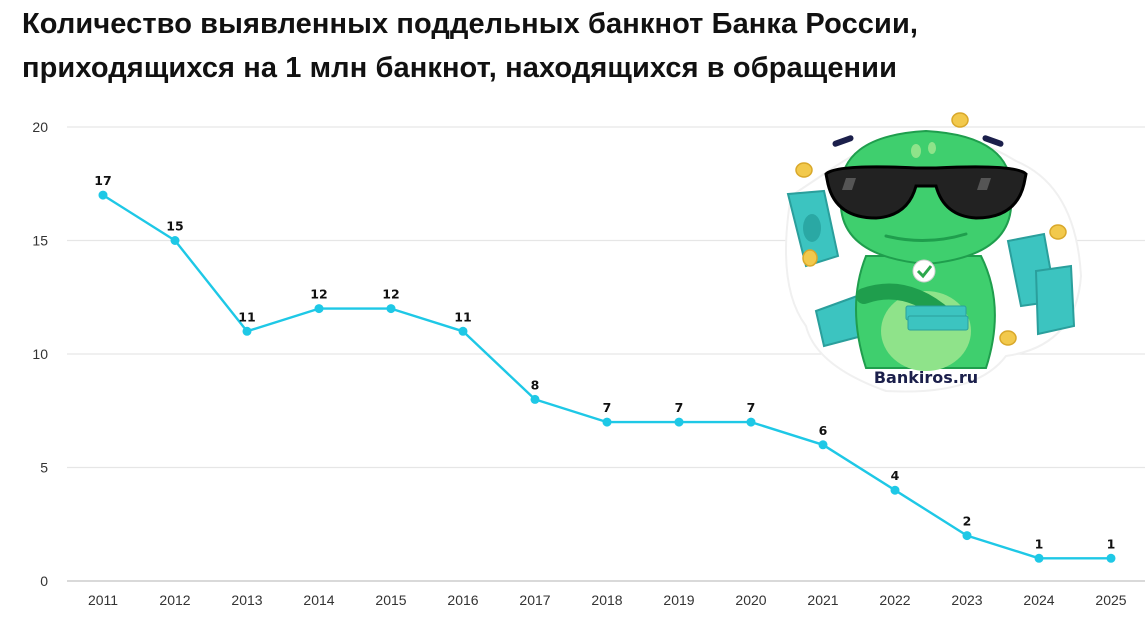  I want to click on y-tick-label: 0, so click(44, 581).